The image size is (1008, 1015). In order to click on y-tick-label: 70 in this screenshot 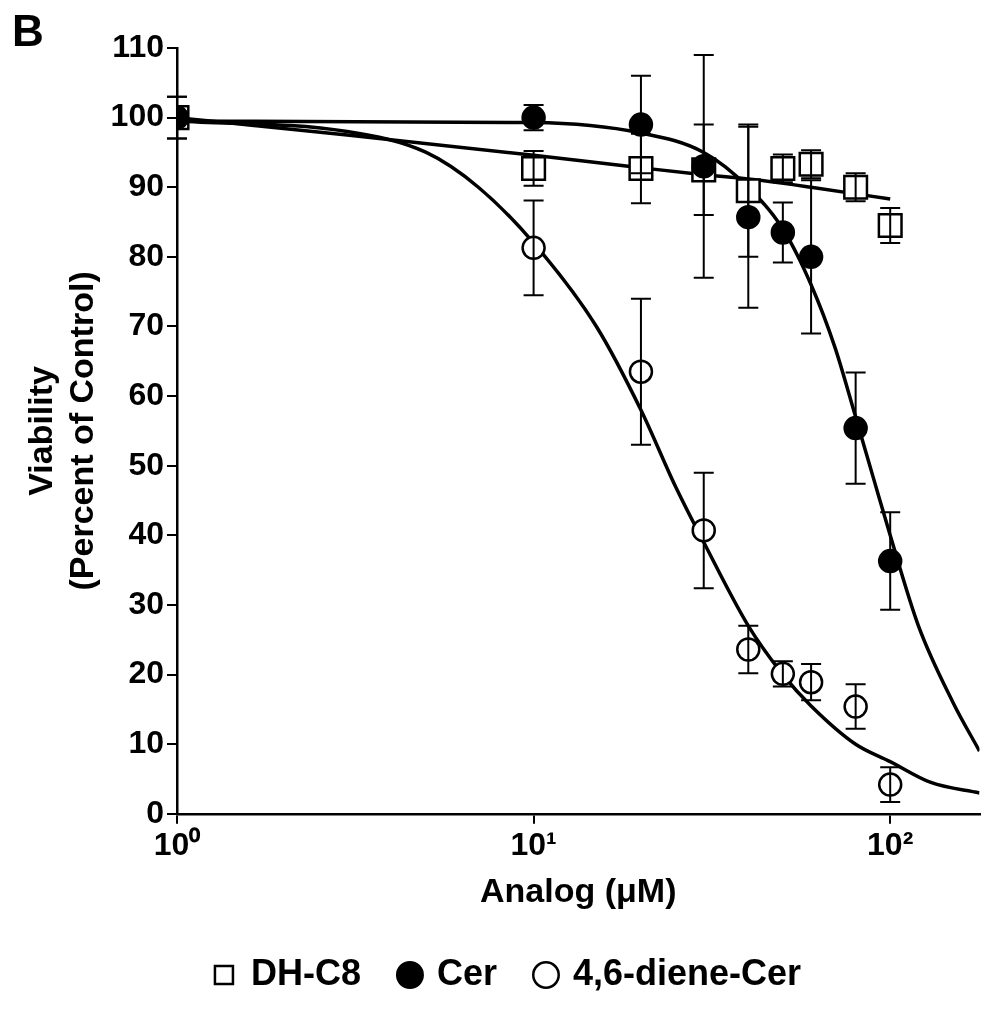, I will do `click(146, 324)`.